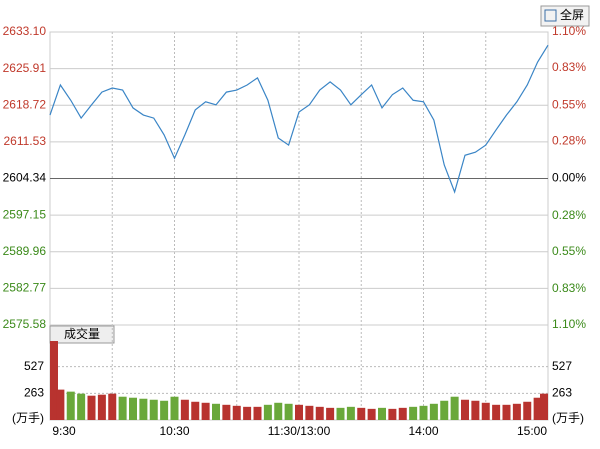 The image size is (600, 449). What do you see at coordinates (569, 178) in the screenshot?
I see `y2-tick-label: 0.00%` at bounding box center [569, 178].